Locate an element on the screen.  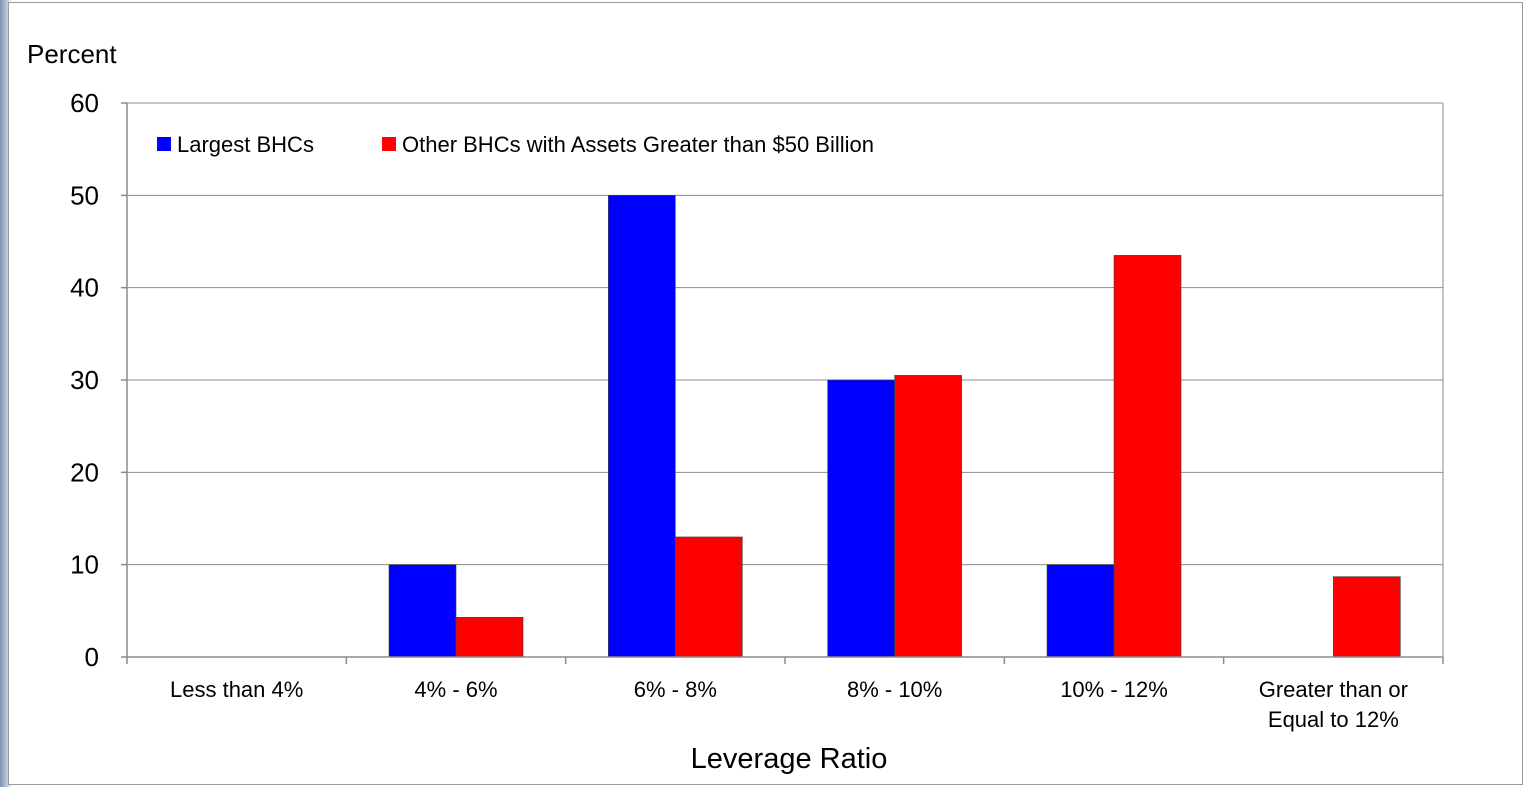
x-tick-label: 4% - 6% is located at coordinates (455, 689).